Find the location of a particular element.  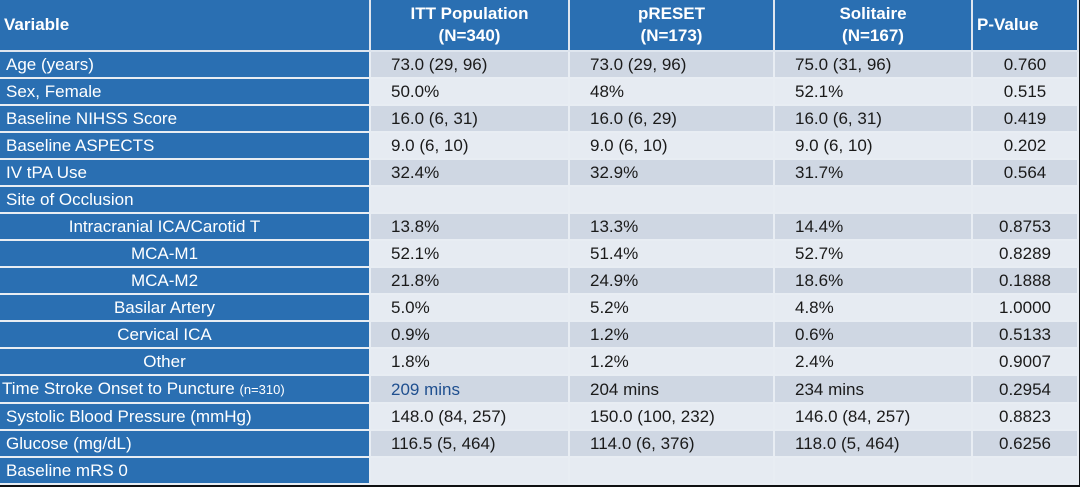

cell-solitaire: 18.6% is located at coordinates (873, 281).